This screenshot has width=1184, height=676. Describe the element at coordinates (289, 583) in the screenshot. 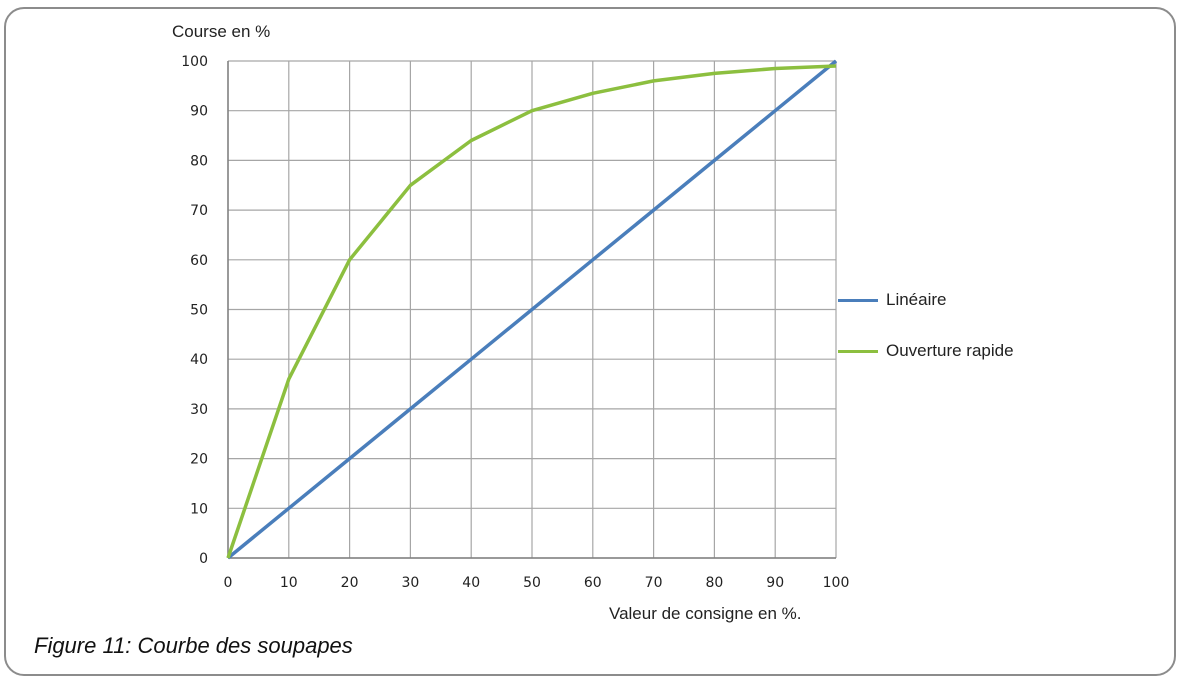

I see `x-tick-label: 10` at that location.